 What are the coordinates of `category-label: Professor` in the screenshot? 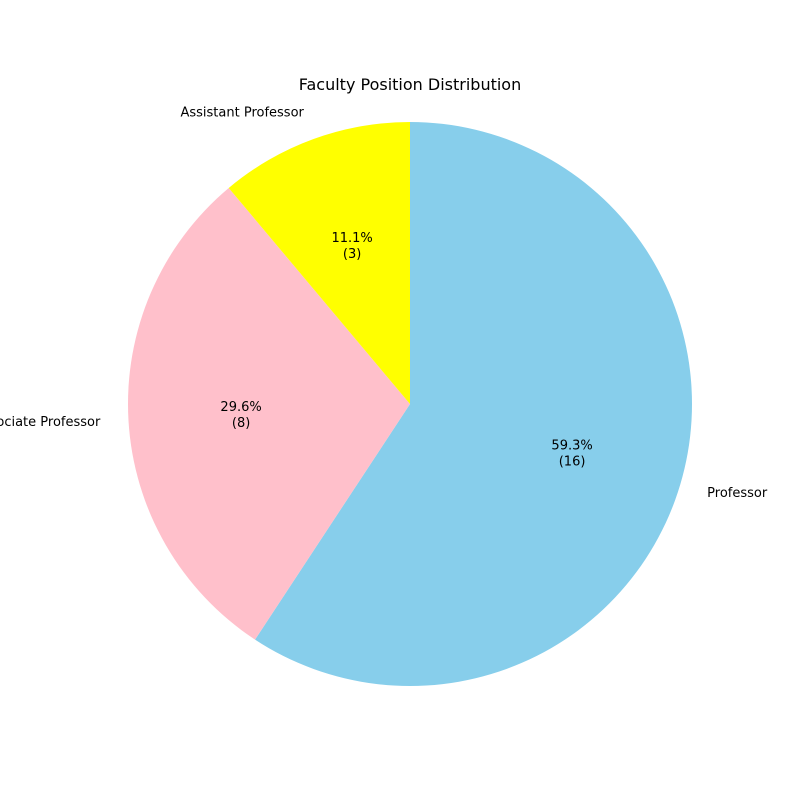 It's located at (737, 493).